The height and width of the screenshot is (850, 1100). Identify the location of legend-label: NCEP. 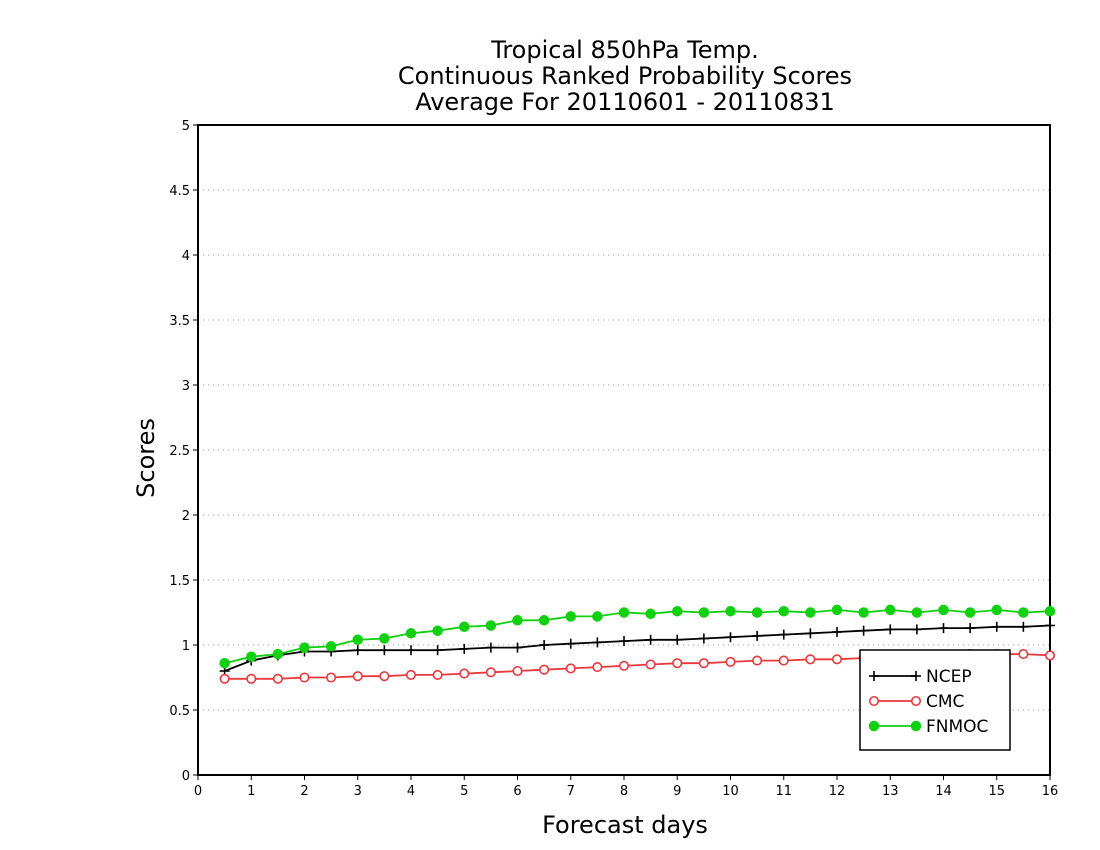
(949, 677).